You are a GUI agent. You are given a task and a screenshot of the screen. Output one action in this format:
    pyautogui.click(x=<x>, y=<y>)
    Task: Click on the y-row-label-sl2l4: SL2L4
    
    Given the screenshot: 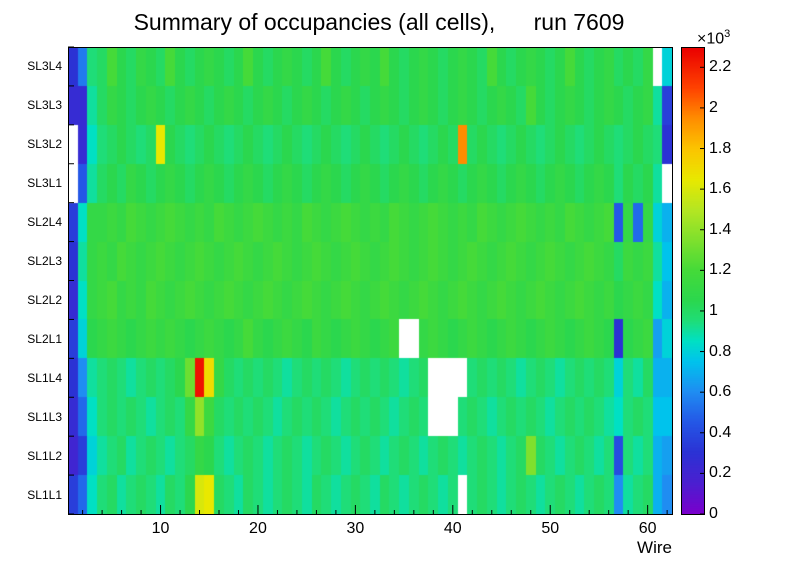 What is the action you would take?
    pyautogui.click(x=44, y=222)
    